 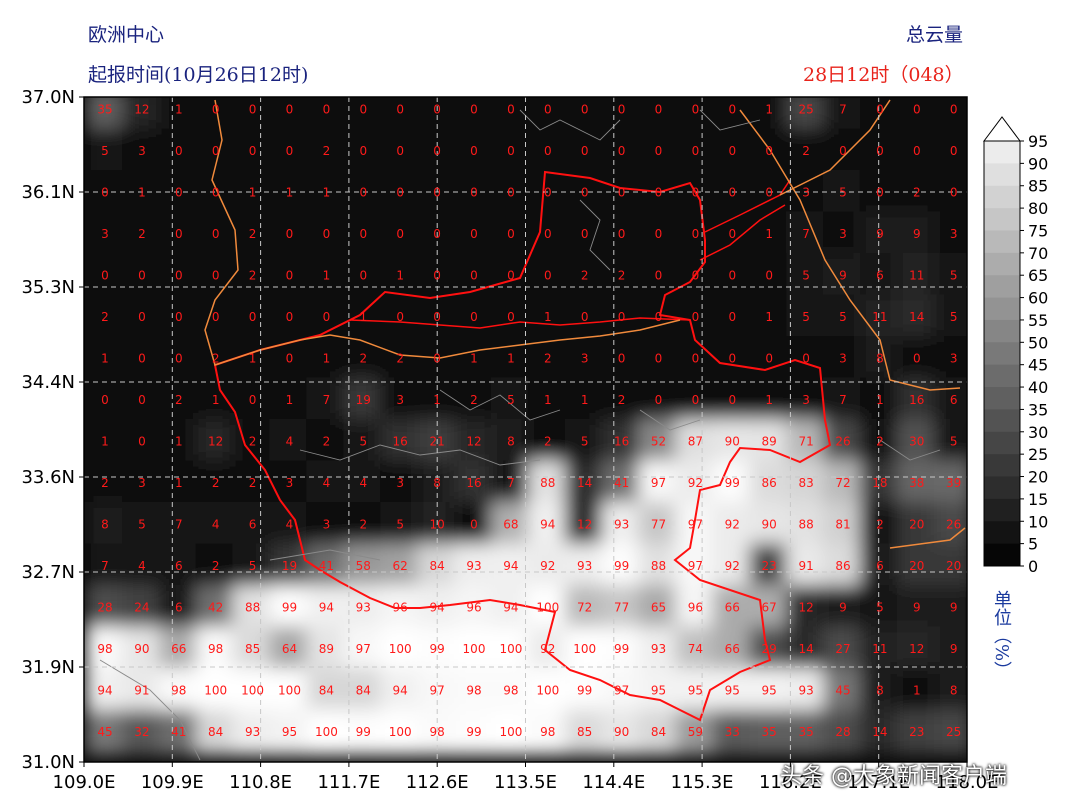 What do you see at coordinates (215, 442) in the screenshot?
I see `cloud-value-label: 12` at bounding box center [215, 442].